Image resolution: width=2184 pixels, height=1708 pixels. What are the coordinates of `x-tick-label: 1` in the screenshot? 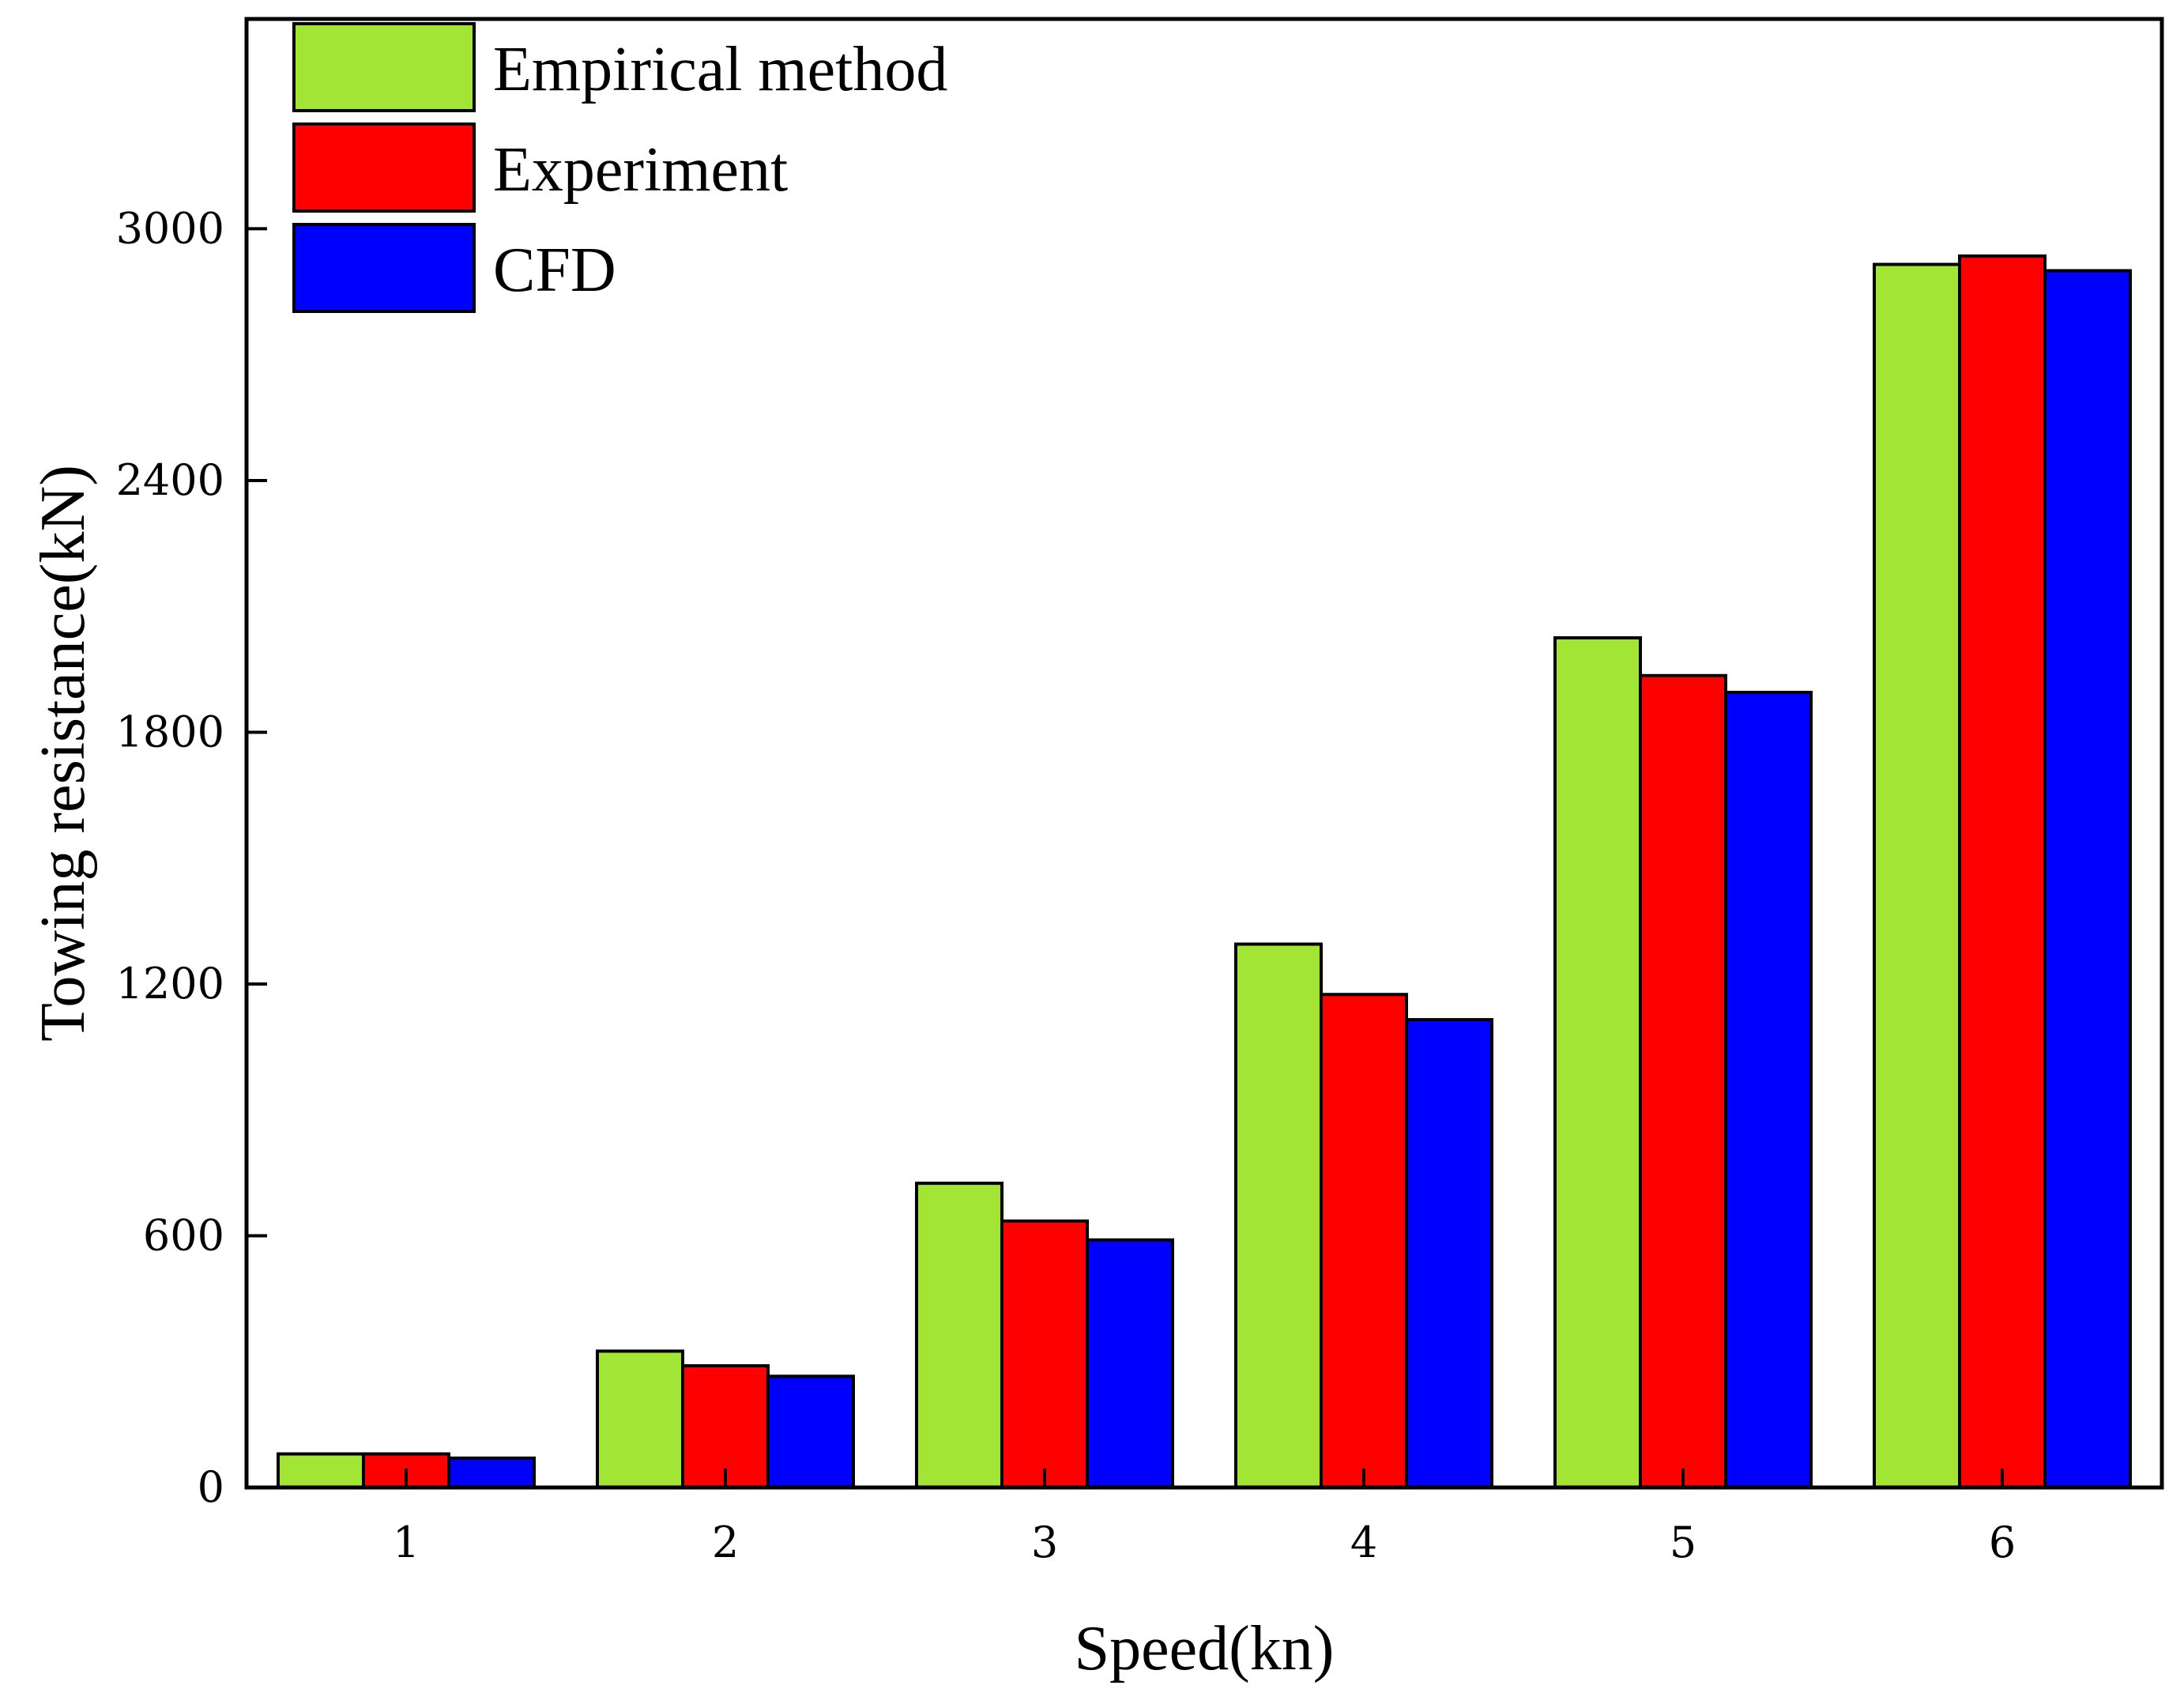 It's located at (406, 1542).